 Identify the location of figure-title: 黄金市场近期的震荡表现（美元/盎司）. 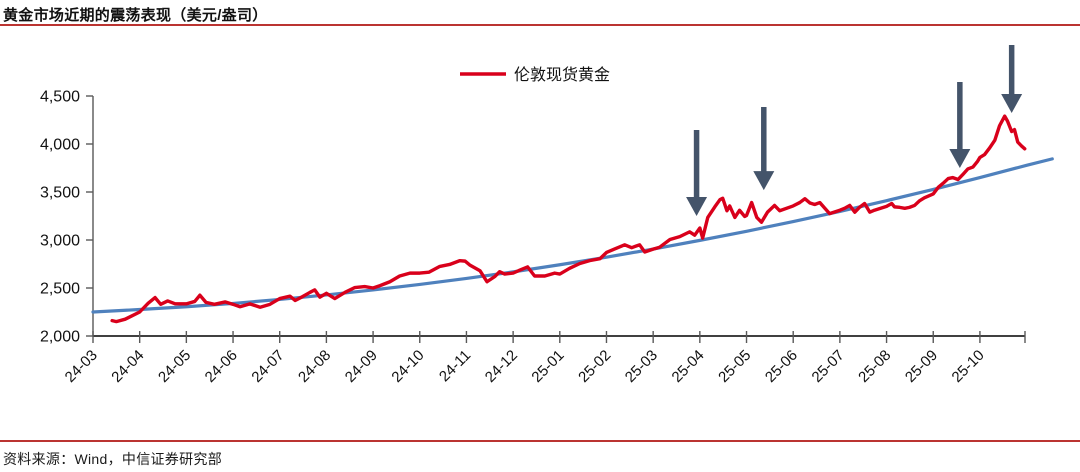
(135, 15).